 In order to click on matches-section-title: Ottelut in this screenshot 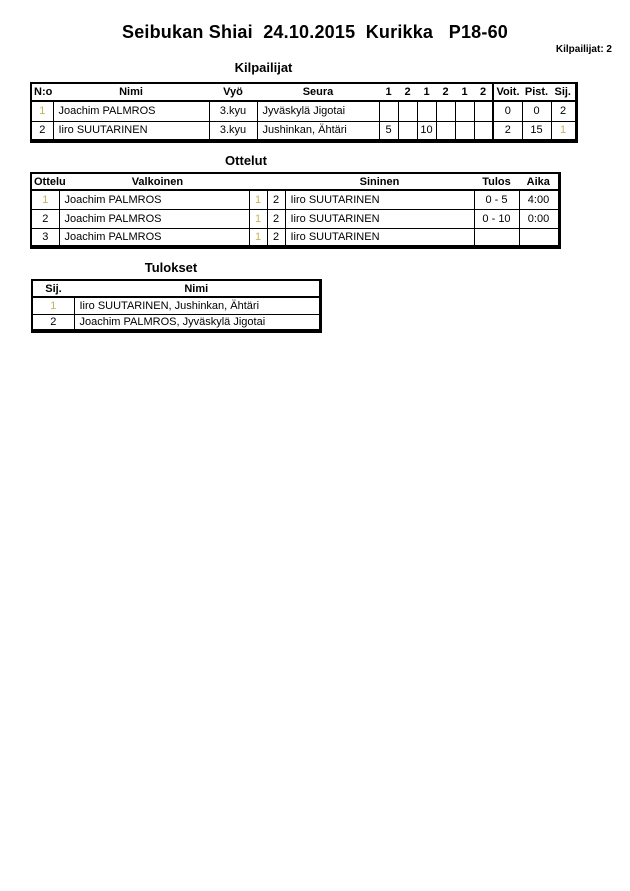, I will do `click(246, 160)`.